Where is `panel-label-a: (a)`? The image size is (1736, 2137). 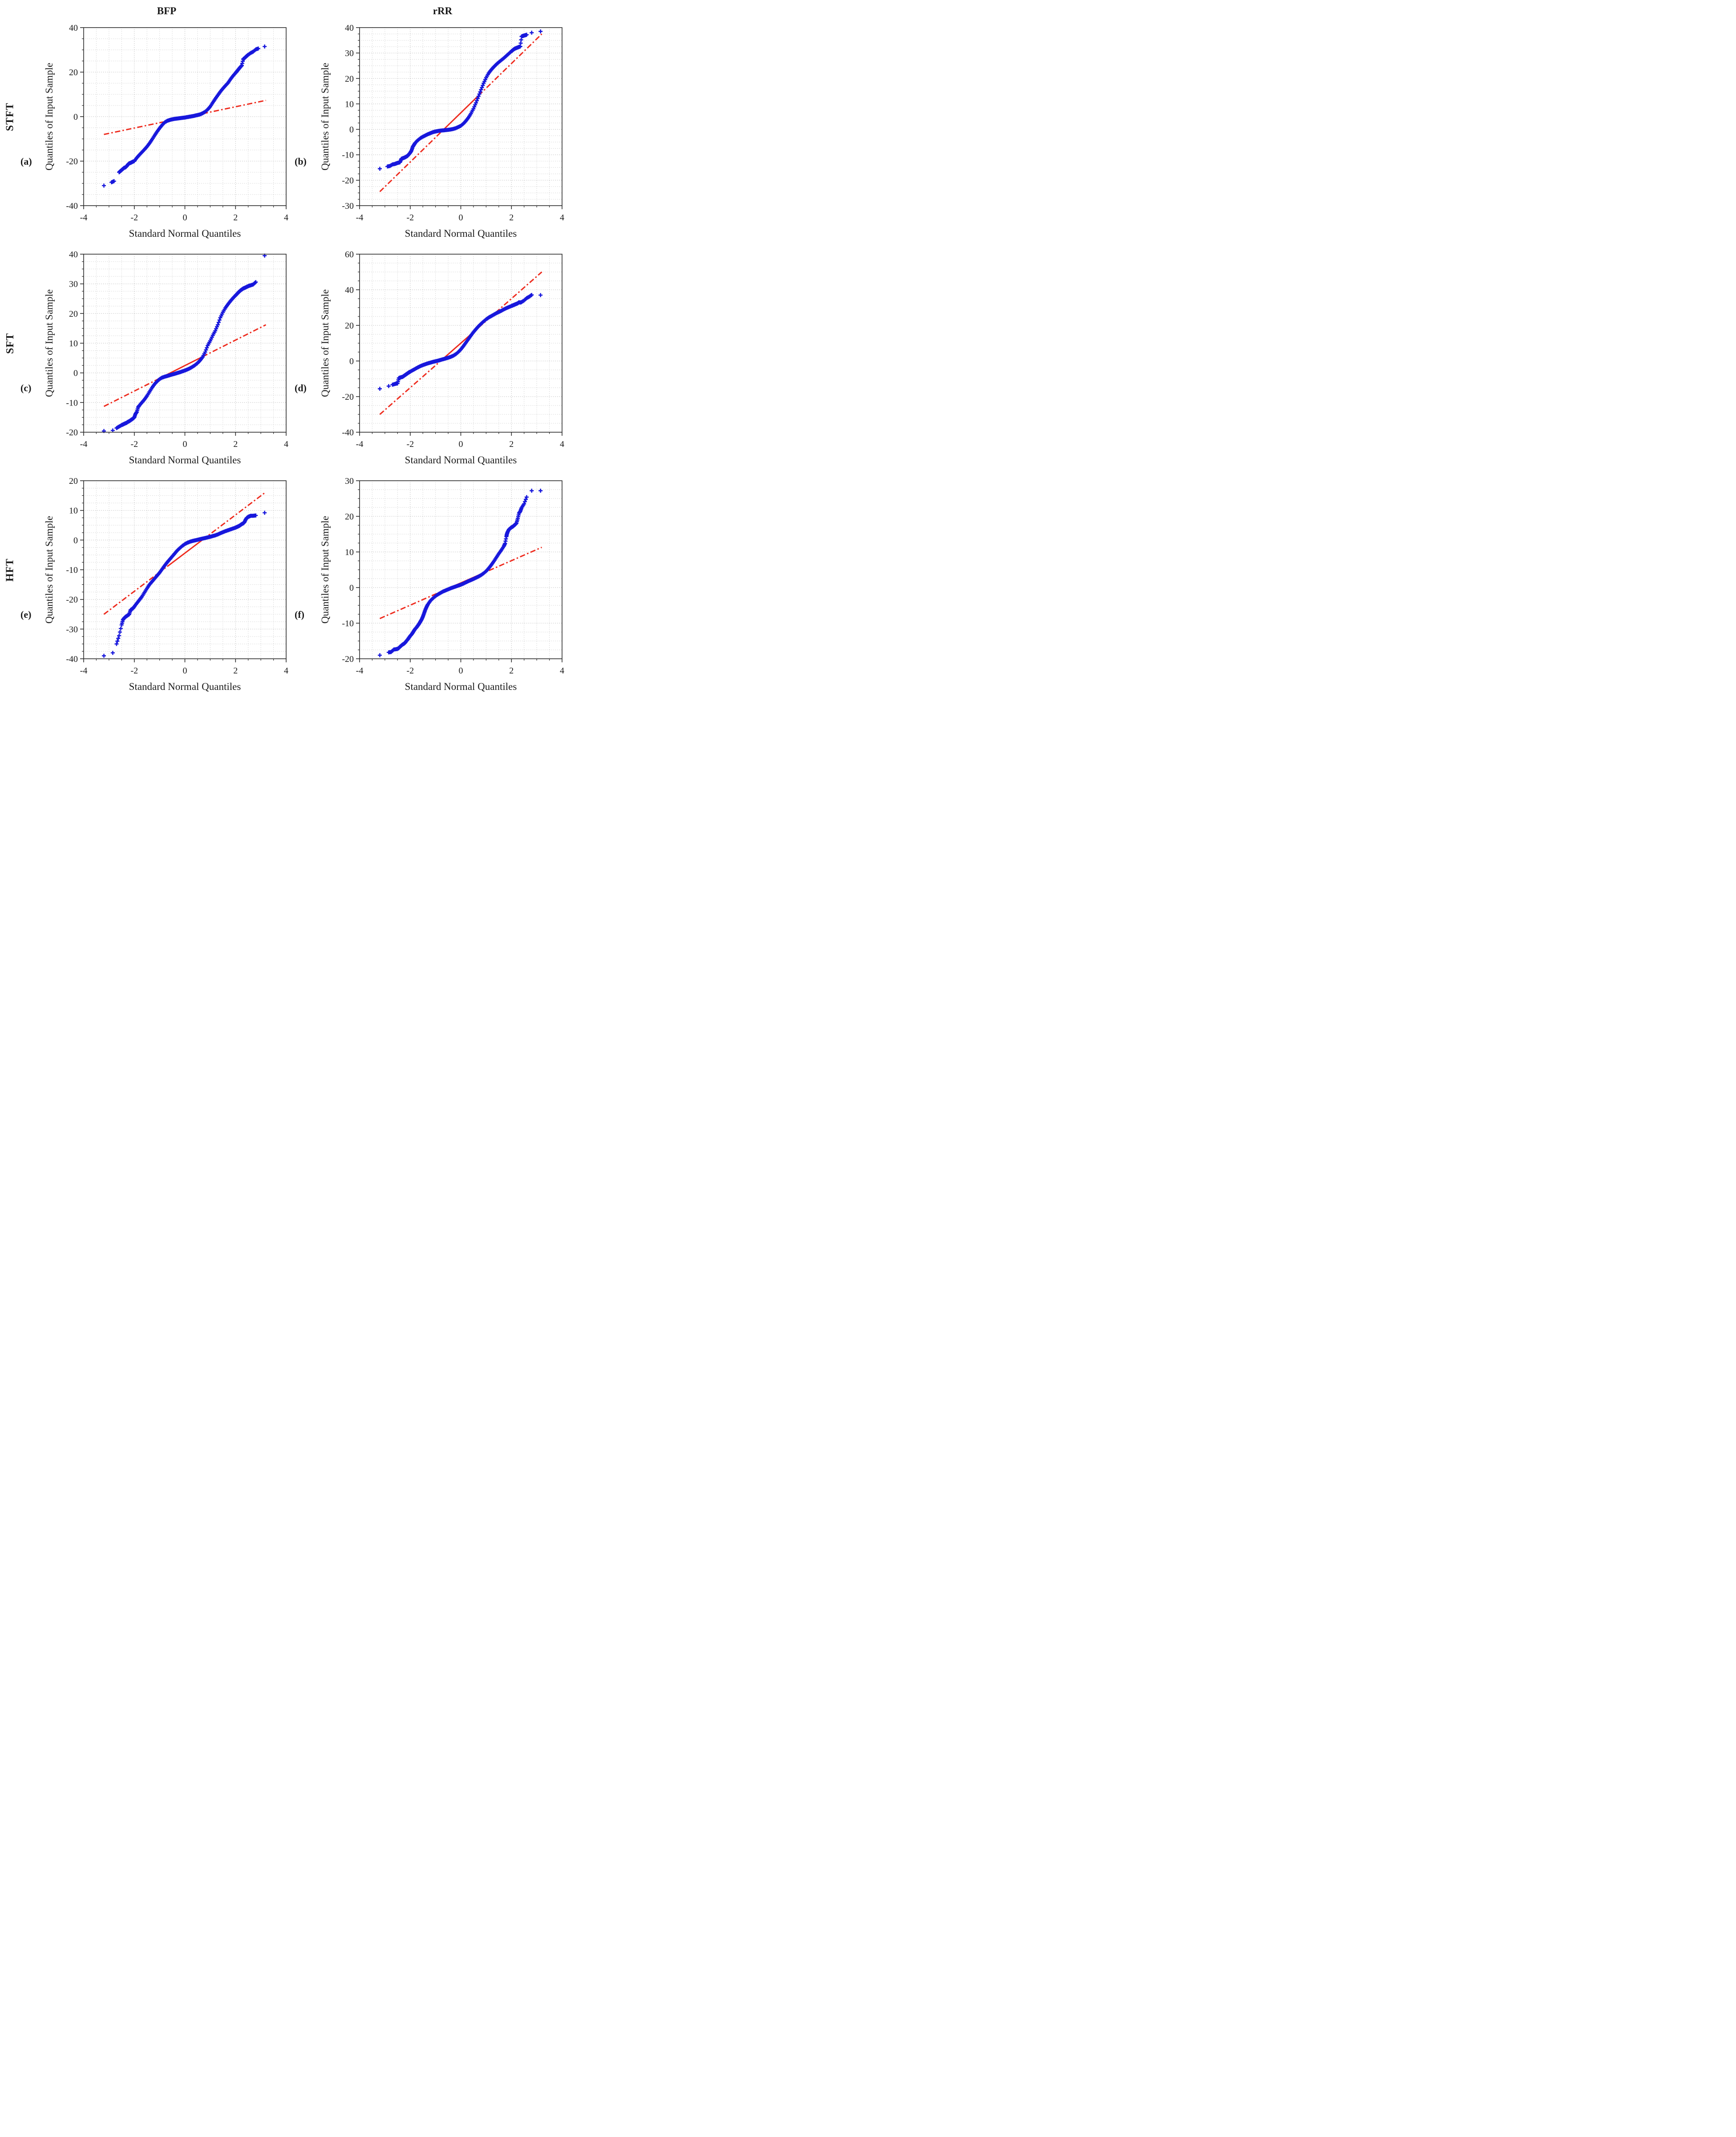 panel-label-a: (a) is located at coordinates (26, 161).